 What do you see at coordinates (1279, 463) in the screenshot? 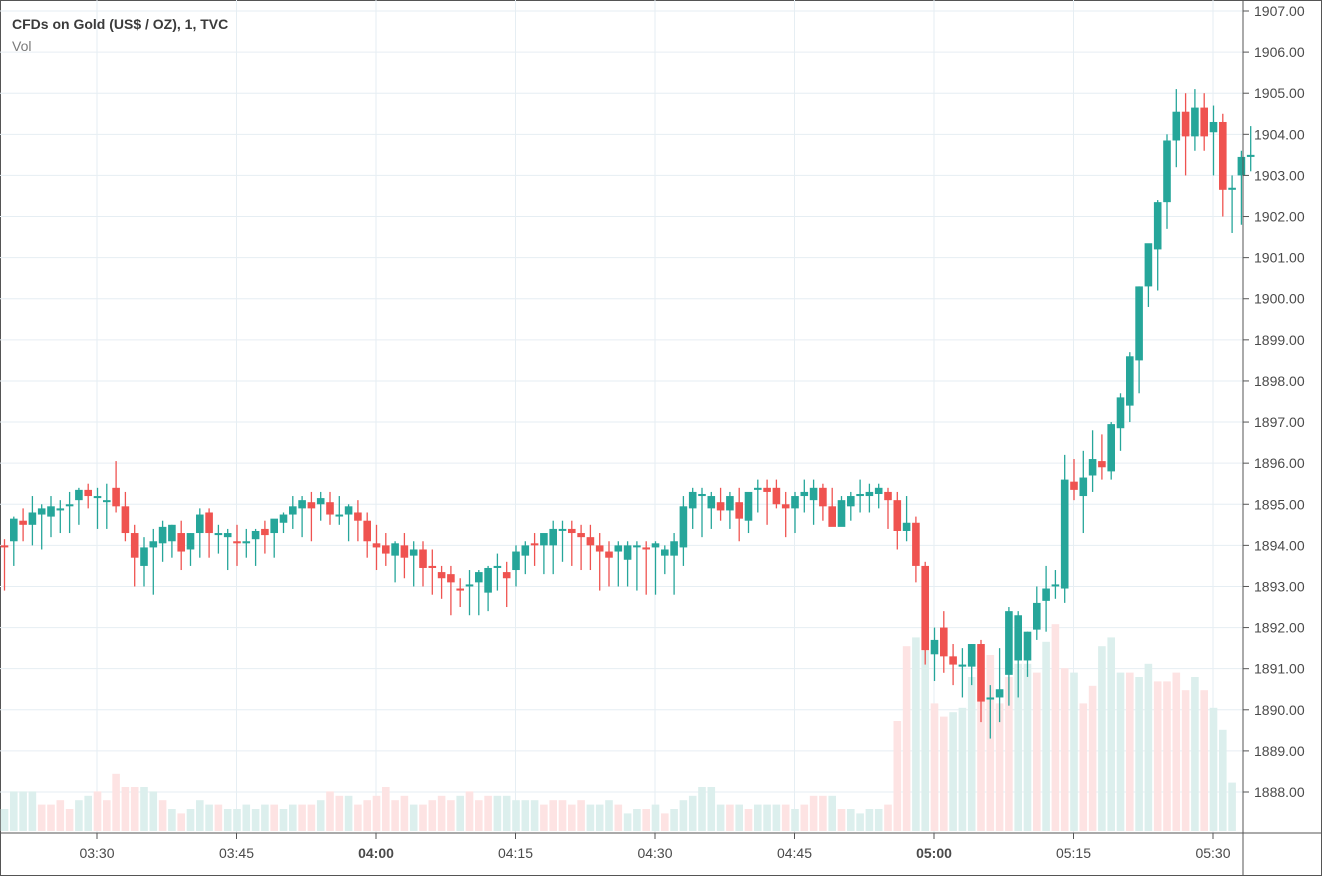
I see `y-tick-label: 1896.00` at bounding box center [1279, 463].